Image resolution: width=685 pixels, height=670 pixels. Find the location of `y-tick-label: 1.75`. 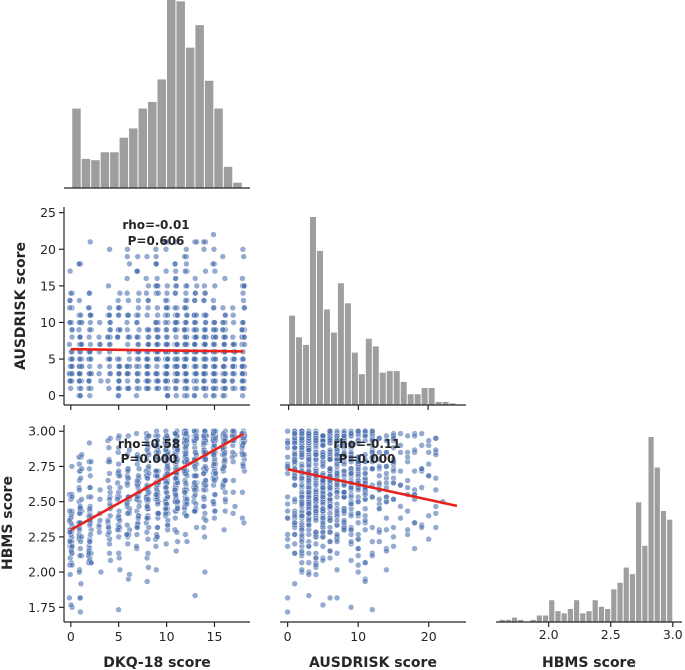

y-tick-label: 1.75 is located at coordinates (42, 607).